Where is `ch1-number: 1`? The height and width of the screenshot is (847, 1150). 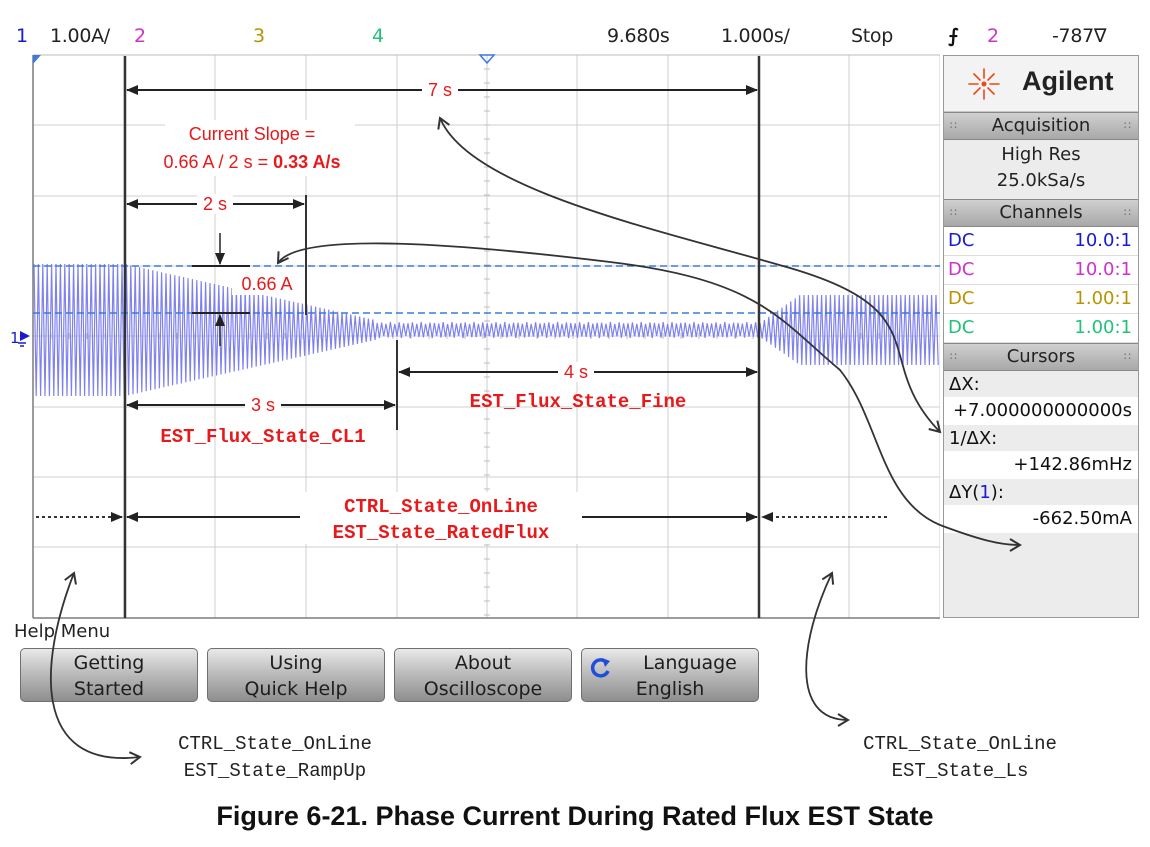 ch1-number: 1 is located at coordinates (22, 36).